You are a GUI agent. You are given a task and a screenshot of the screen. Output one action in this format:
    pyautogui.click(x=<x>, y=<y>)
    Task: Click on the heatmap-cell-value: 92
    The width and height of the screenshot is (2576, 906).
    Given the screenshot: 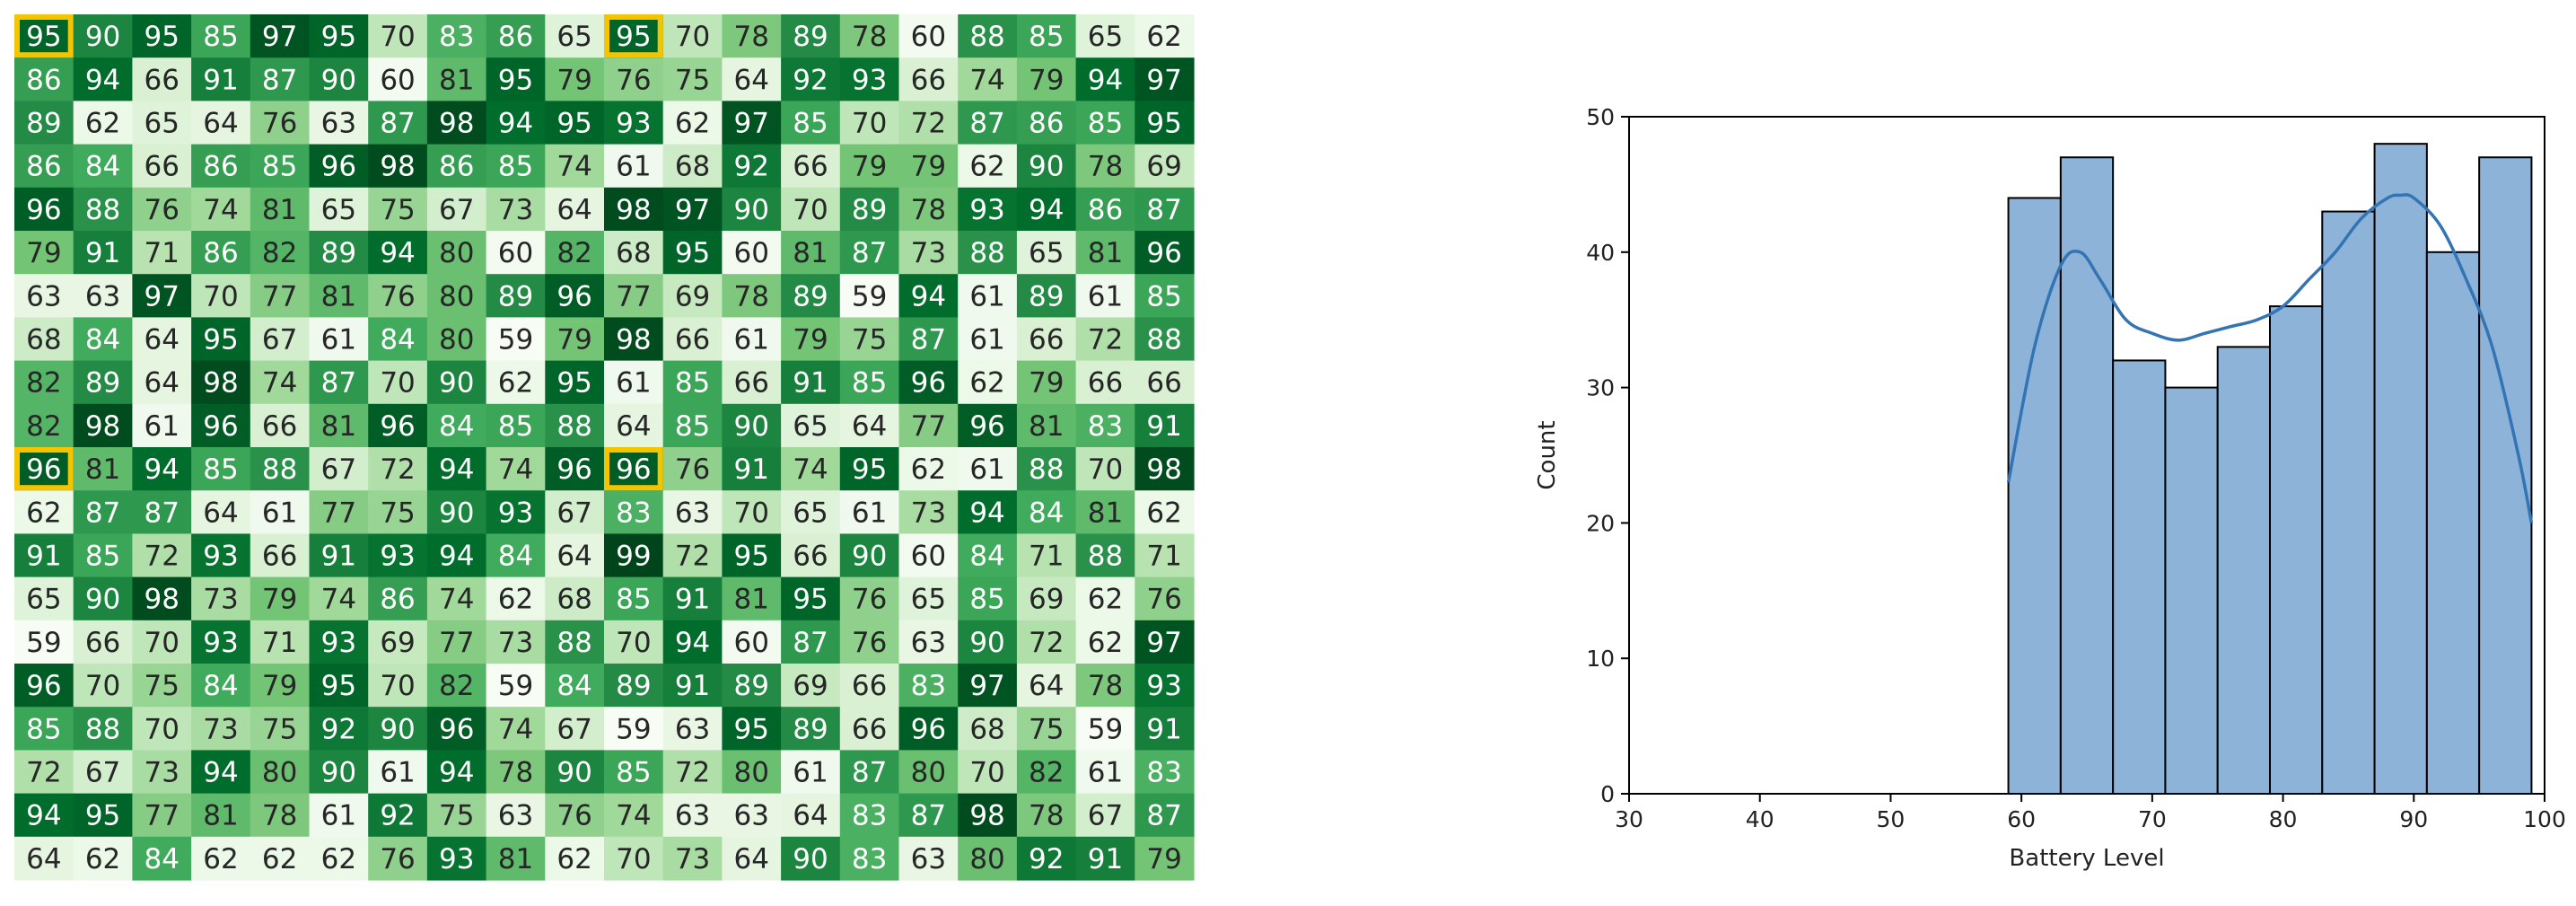 What is the action you would take?
    pyautogui.click(x=810, y=80)
    